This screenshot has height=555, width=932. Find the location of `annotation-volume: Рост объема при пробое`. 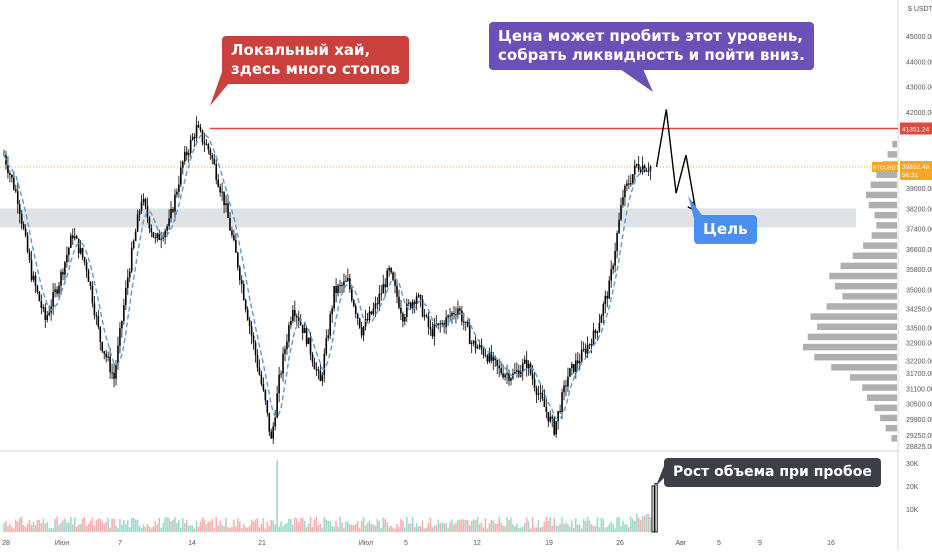

annotation-volume: Рост объема при пробое is located at coordinates (772, 472).